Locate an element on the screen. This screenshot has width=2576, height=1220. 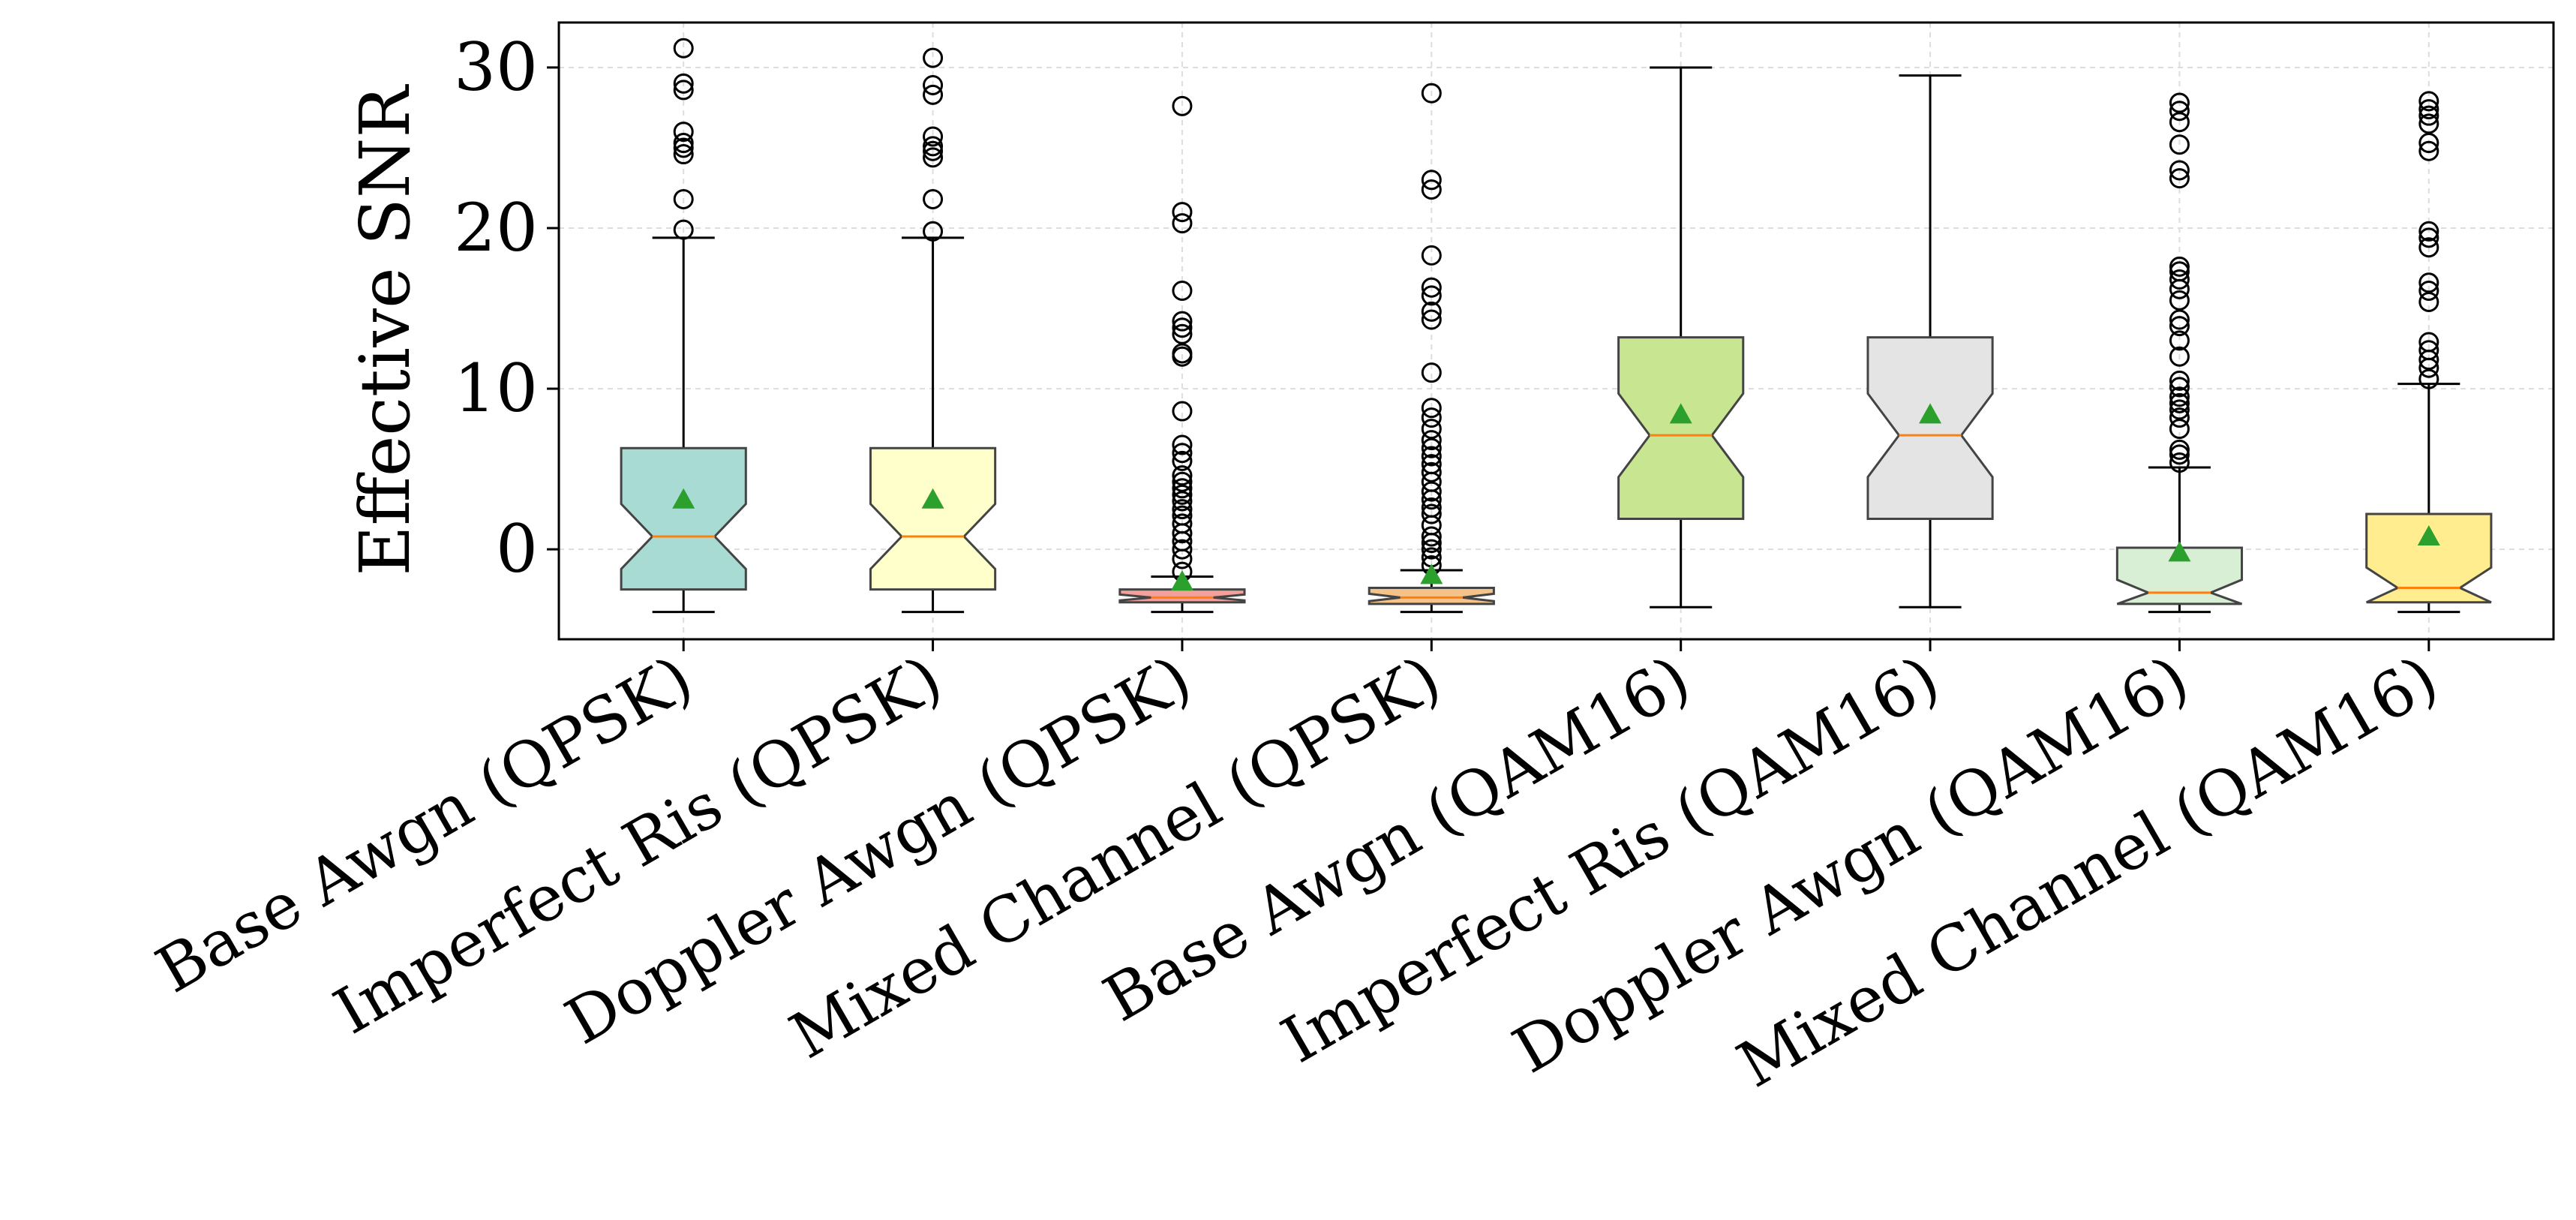
y-tick-label: 0 is located at coordinates (517, 549).